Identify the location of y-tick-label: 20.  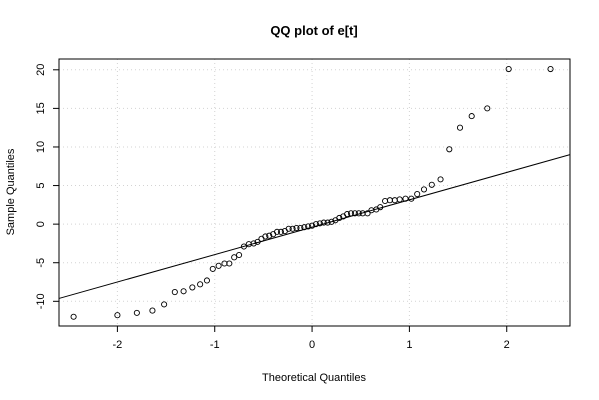
(41, 70).